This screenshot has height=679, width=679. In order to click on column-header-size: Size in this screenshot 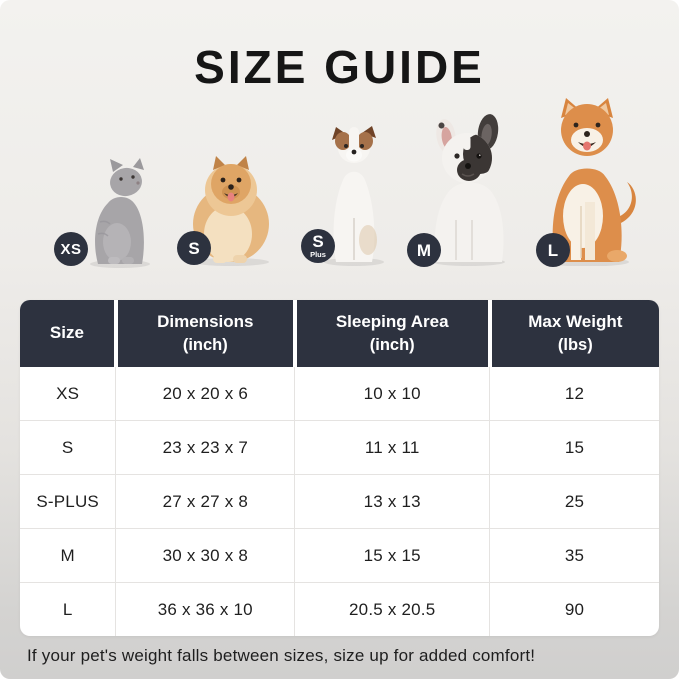, I will do `click(68, 333)`.